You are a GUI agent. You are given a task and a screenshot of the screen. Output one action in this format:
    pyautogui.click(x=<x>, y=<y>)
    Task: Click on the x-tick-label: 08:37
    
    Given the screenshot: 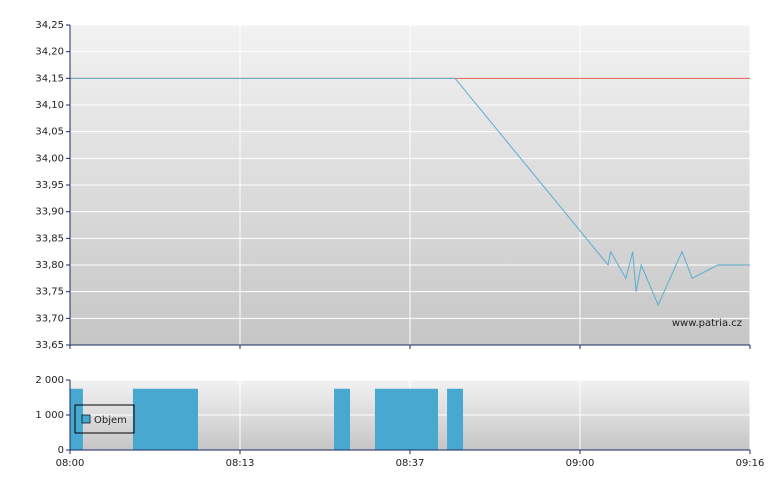 What is the action you would take?
    pyautogui.click(x=410, y=463)
    